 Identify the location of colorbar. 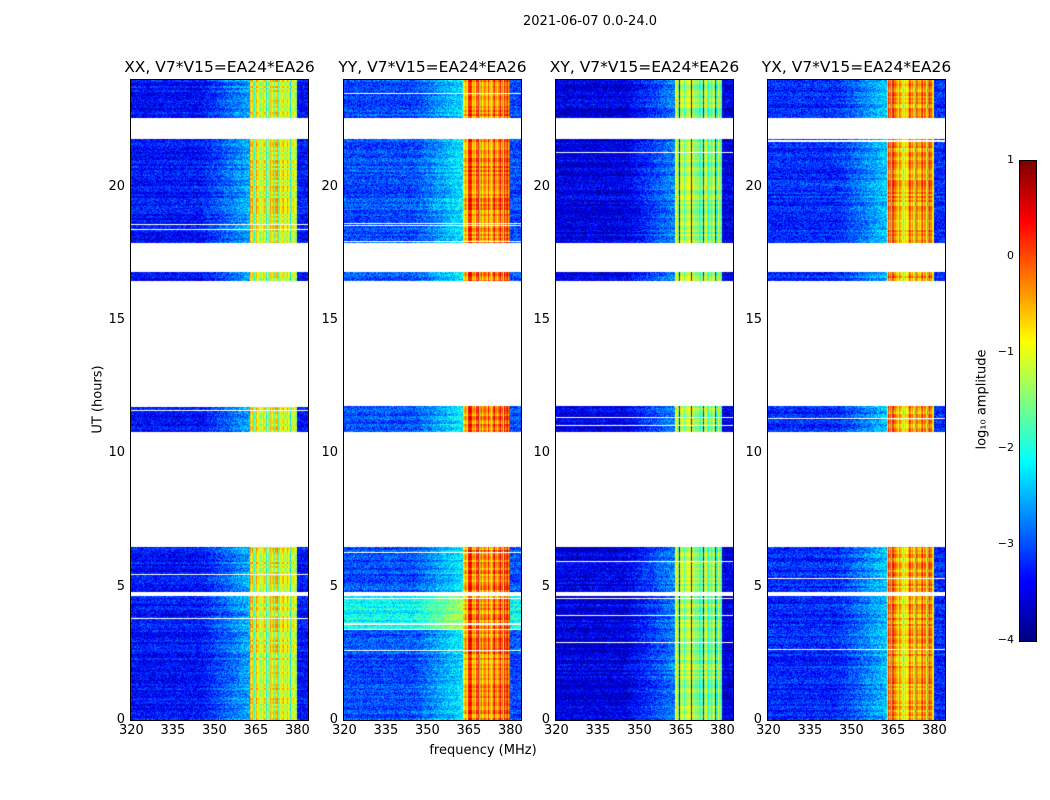
(1028, 401).